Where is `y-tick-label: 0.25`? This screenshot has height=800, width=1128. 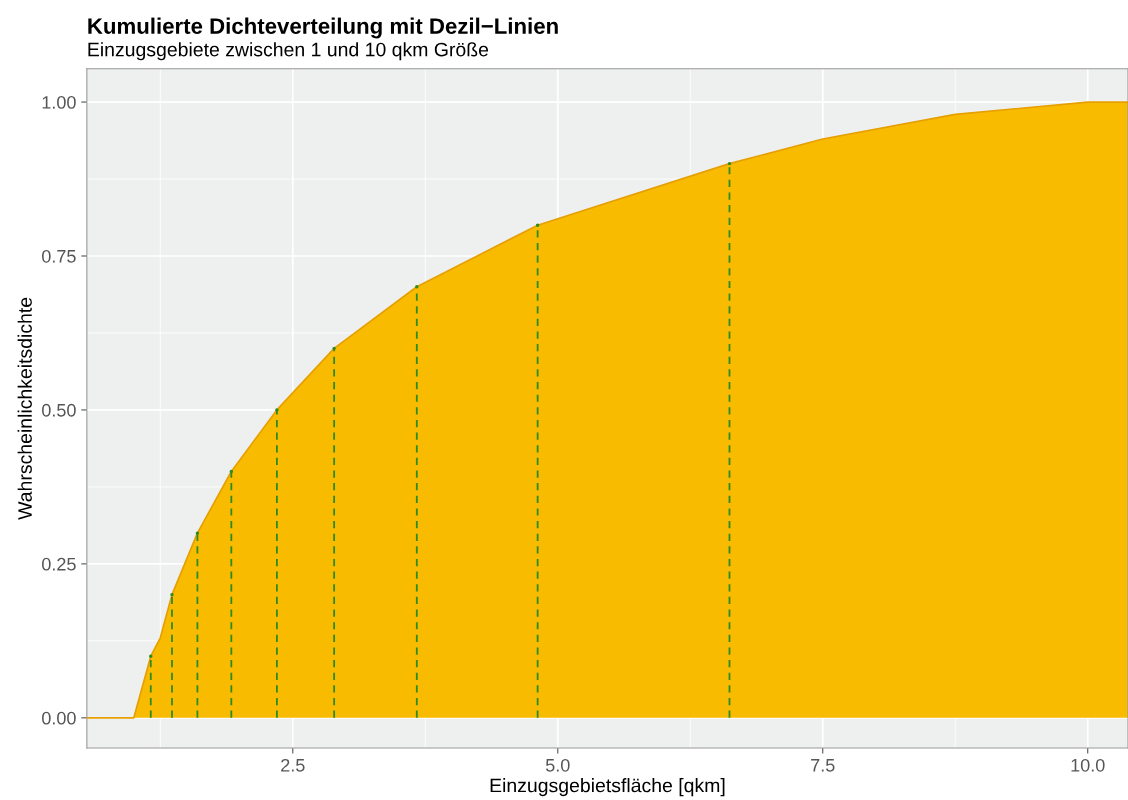
y-tick-label: 0.25 is located at coordinates (59, 564).